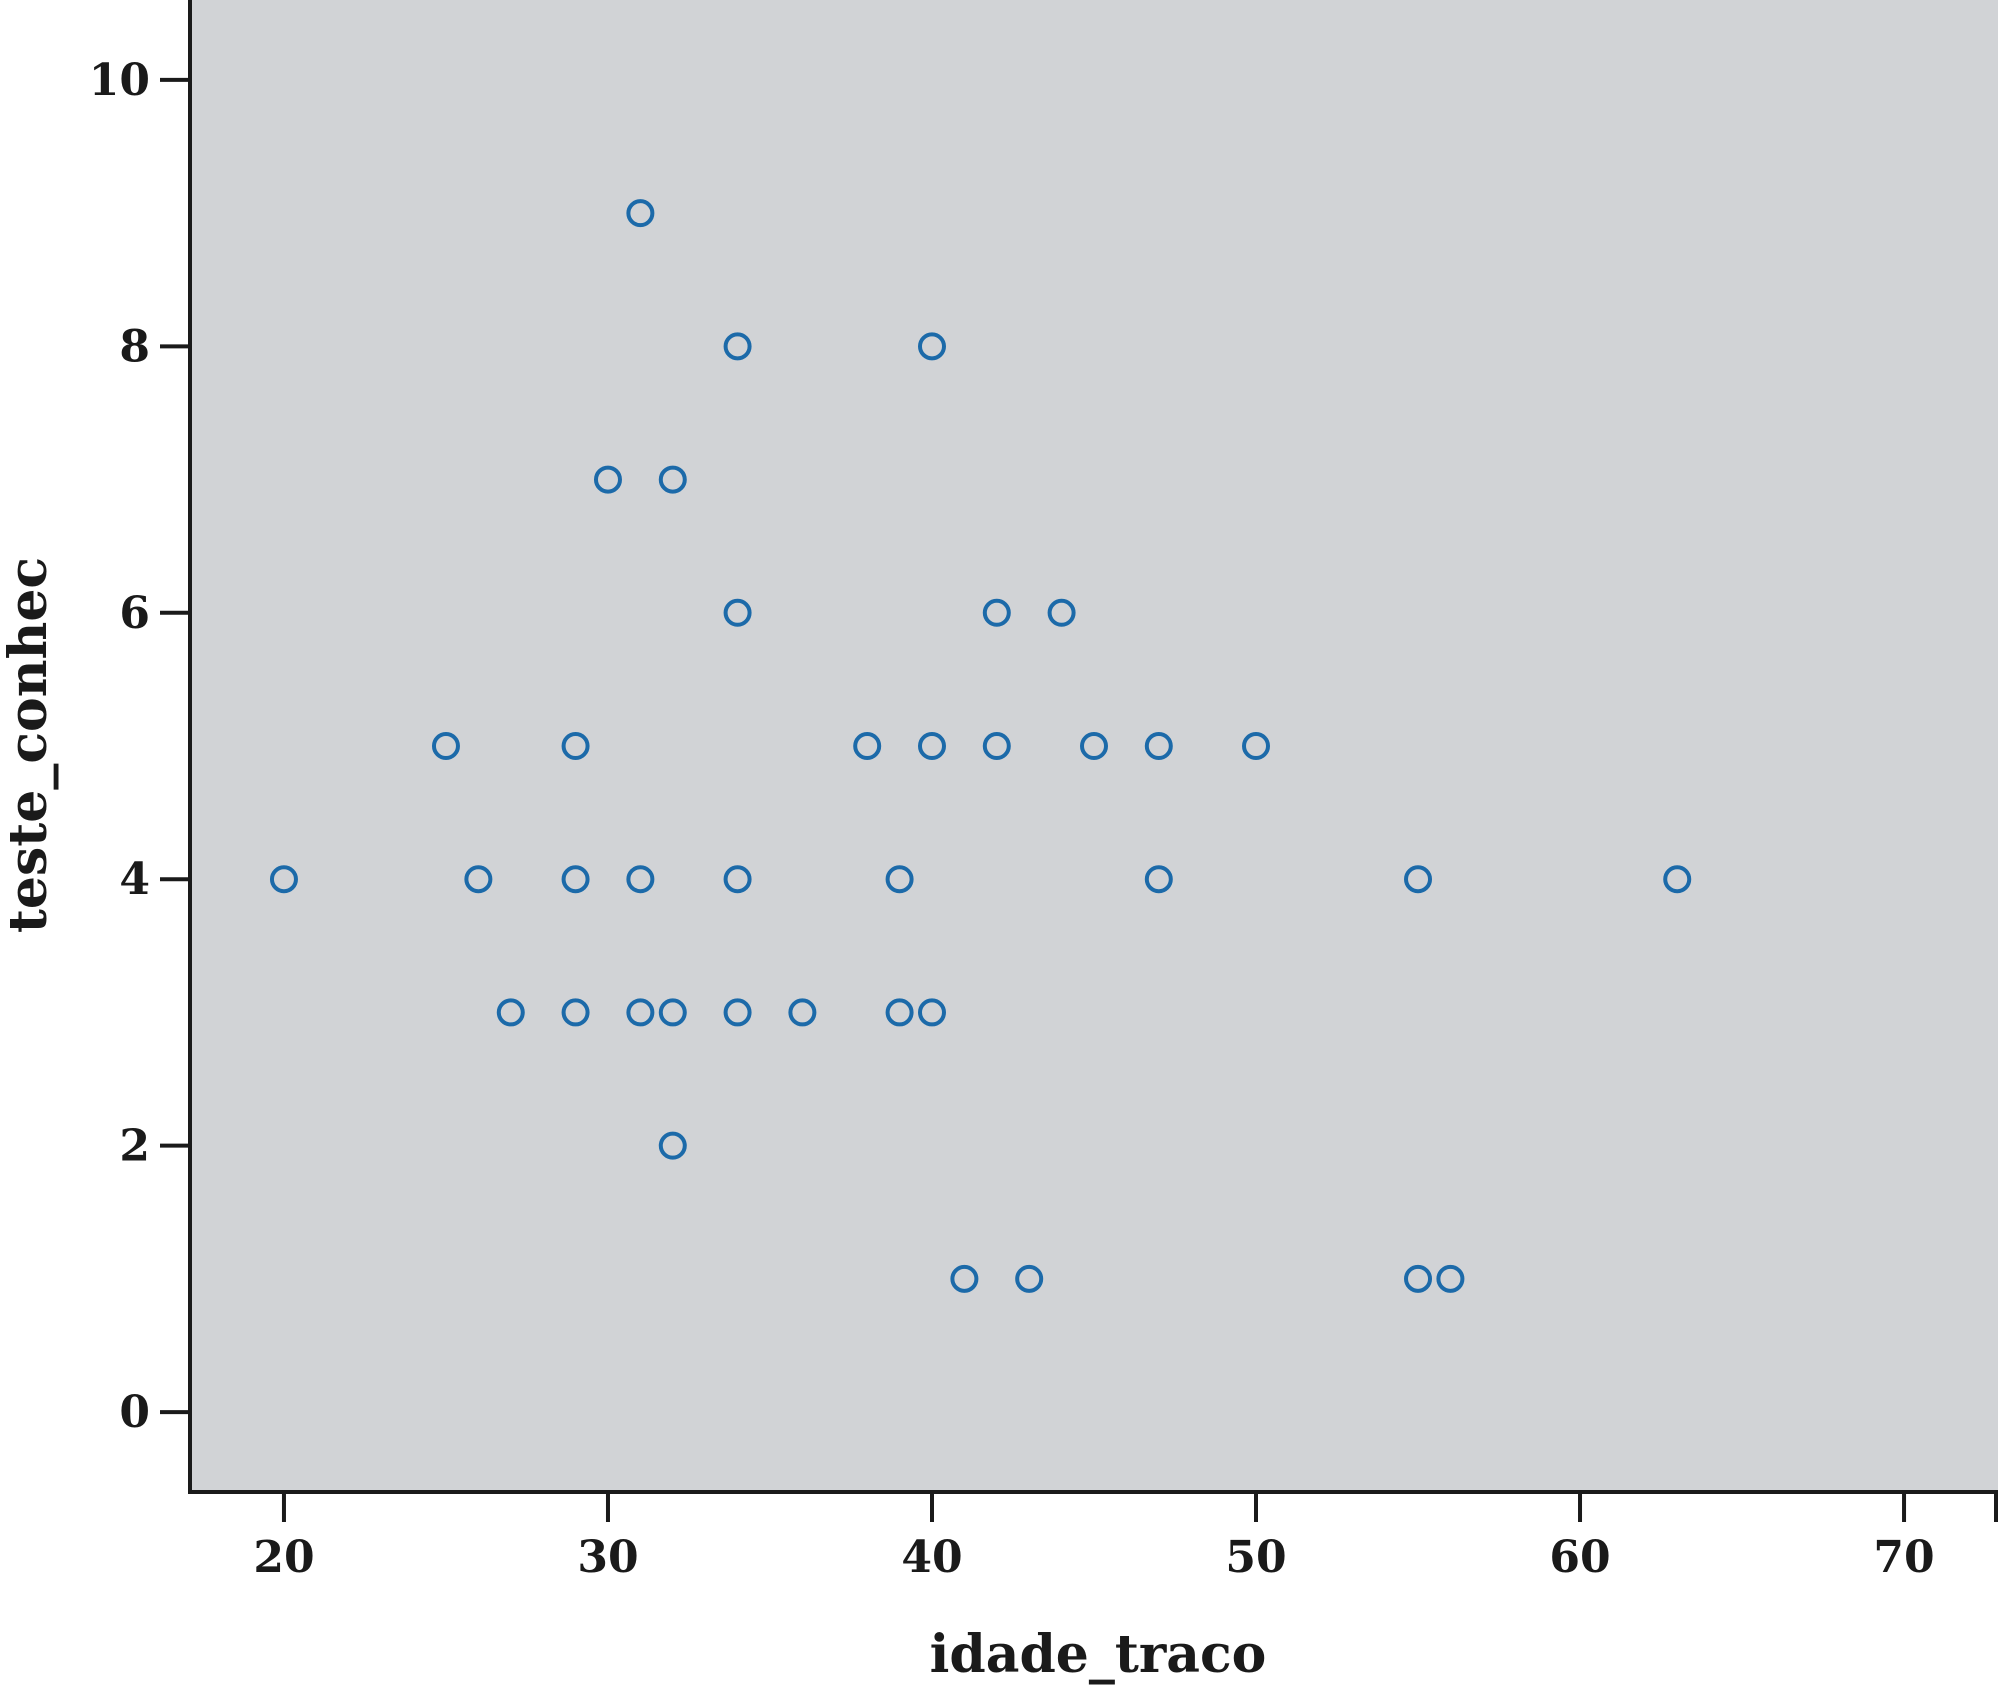 This screenshot has height=1692, width=2000. I want to click on y-tick-label: 0, so click(134, 1412).